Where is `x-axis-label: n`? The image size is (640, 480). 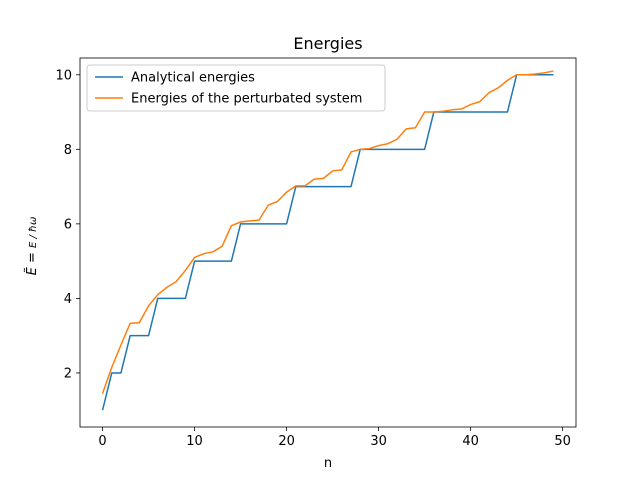 x-axis-label: n is located at coordinates (328, 463).